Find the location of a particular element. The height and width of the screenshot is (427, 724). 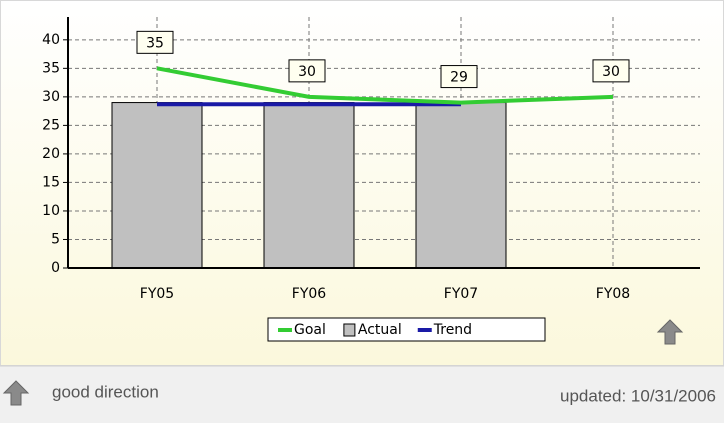

data-label: 29 is located at coordinates (459, 78).